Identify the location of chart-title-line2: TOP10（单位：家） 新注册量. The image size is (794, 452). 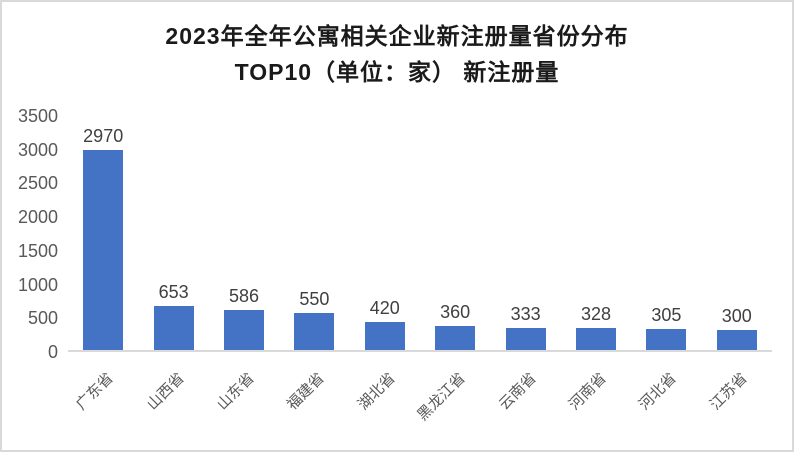
(397, 72).